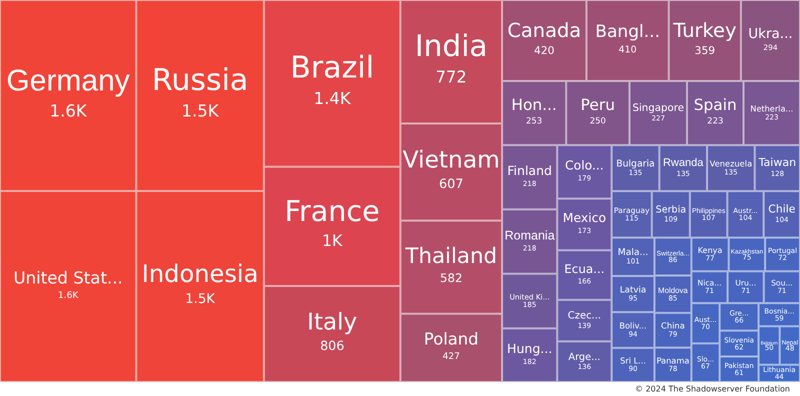 This screenshot has width=800, height=396. Describe the element at coordinates (200, 274) in the screenshot. I see `category-label: Indonesia` at that location.